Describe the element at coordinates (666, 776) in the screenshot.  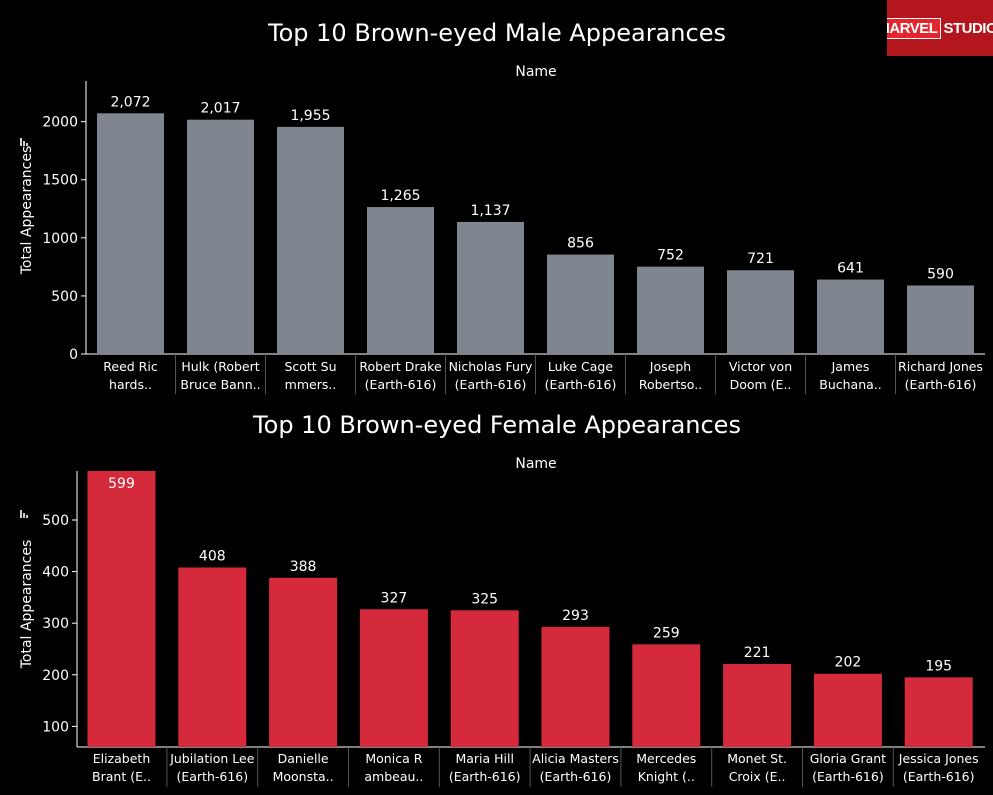
I see `x-tick-label: Knight (..` at that location.